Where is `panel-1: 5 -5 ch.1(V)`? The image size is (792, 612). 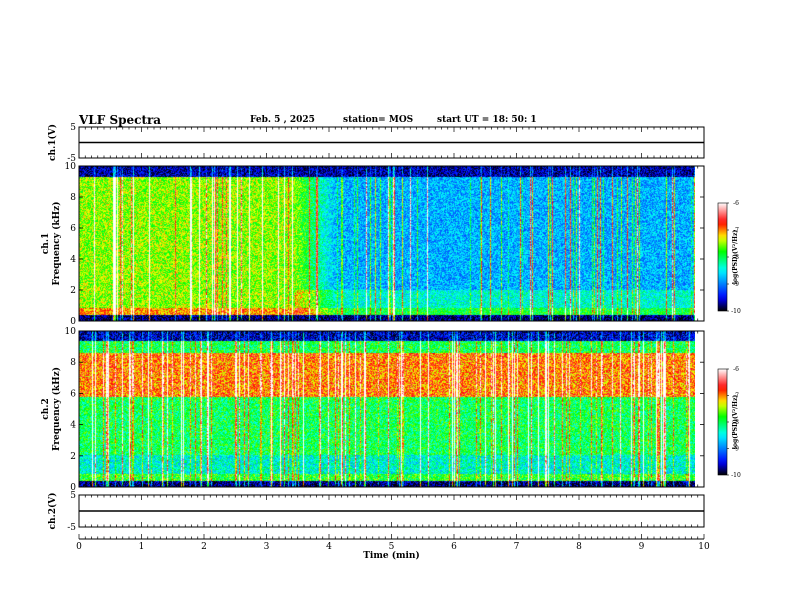
panel-1: 5 -5 ch.1(V) is located at coordinates (376, 143).